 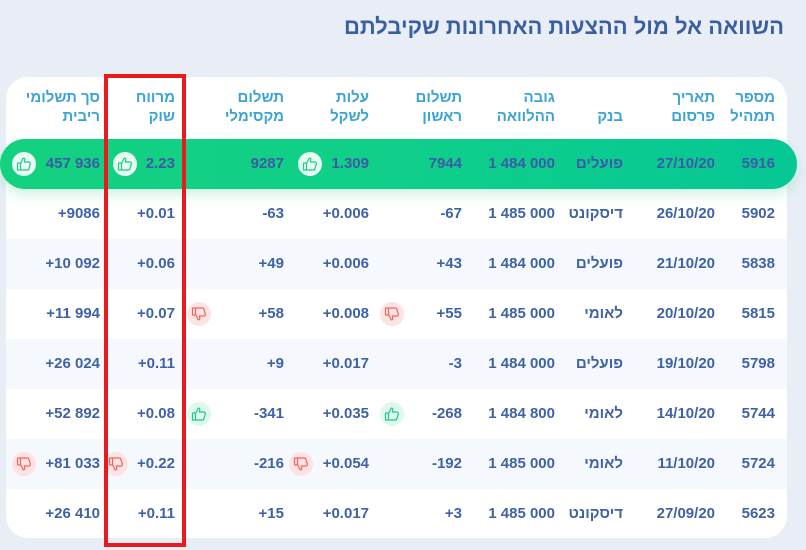 What do you see at coordinates (156, 213) in the screenshot?
I see `cell-market-spread: +0.01` at bounding box center [156, 213].